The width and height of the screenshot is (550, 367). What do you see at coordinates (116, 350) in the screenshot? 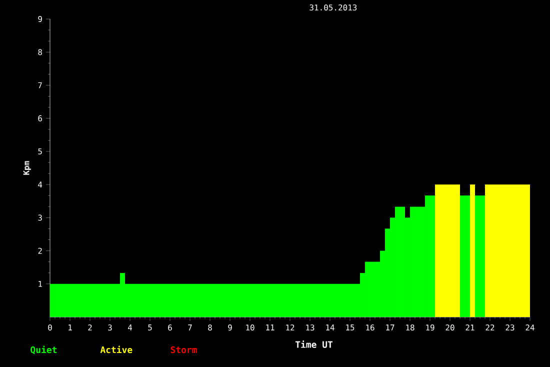
I see `text: Active` at bounding box center [116, 350].